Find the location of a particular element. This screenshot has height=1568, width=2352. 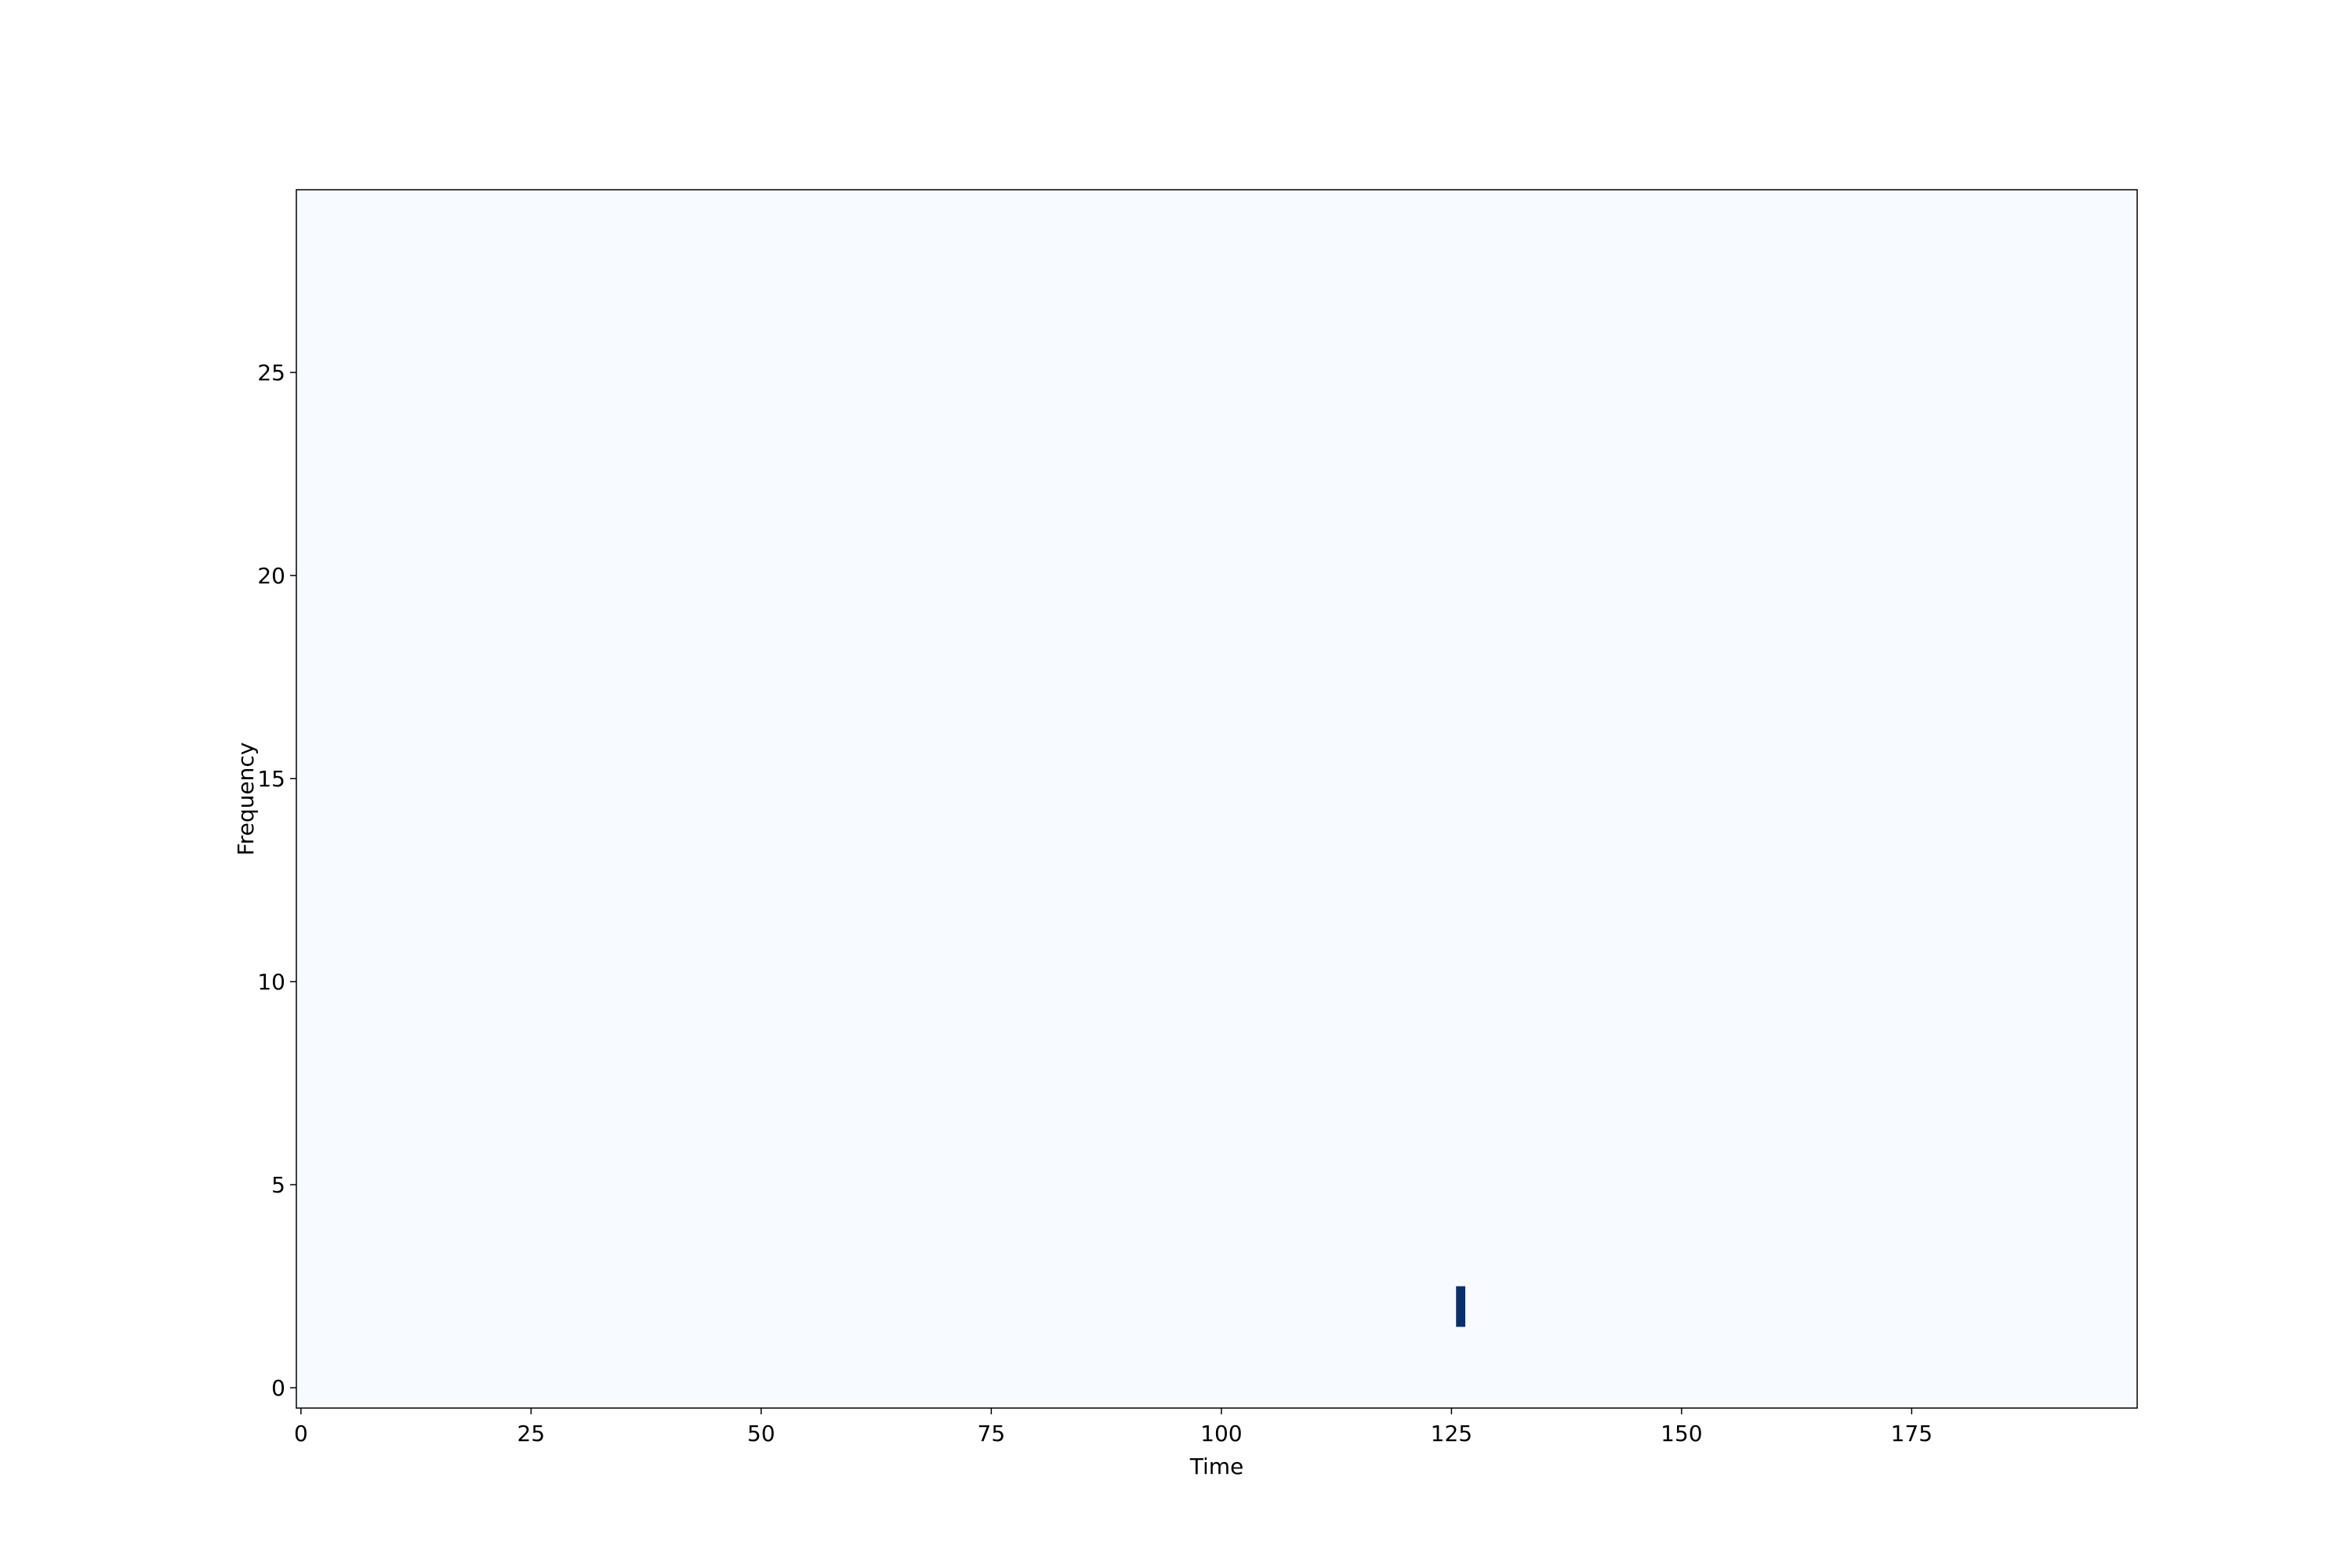

y-tick-label: 5 is located at coordinates (278, 1185).